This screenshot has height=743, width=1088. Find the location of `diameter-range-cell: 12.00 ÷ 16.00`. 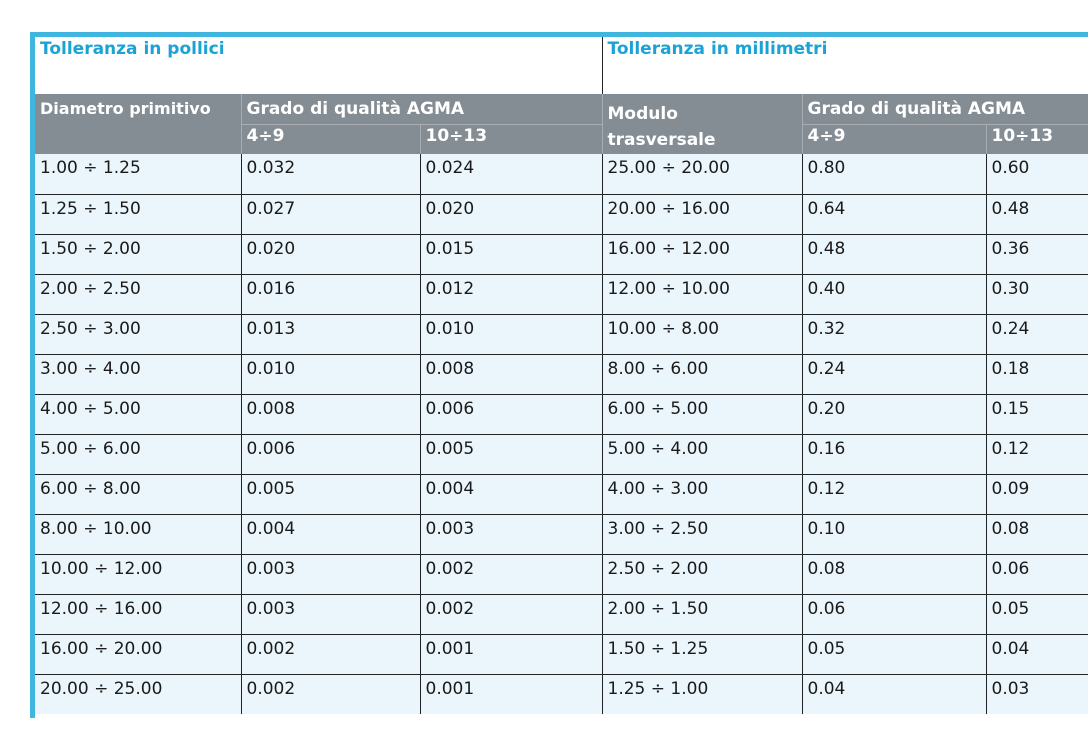

diameter-range-cell: 12.00 ÷ 16.00 is located at coordinates (138, 614).